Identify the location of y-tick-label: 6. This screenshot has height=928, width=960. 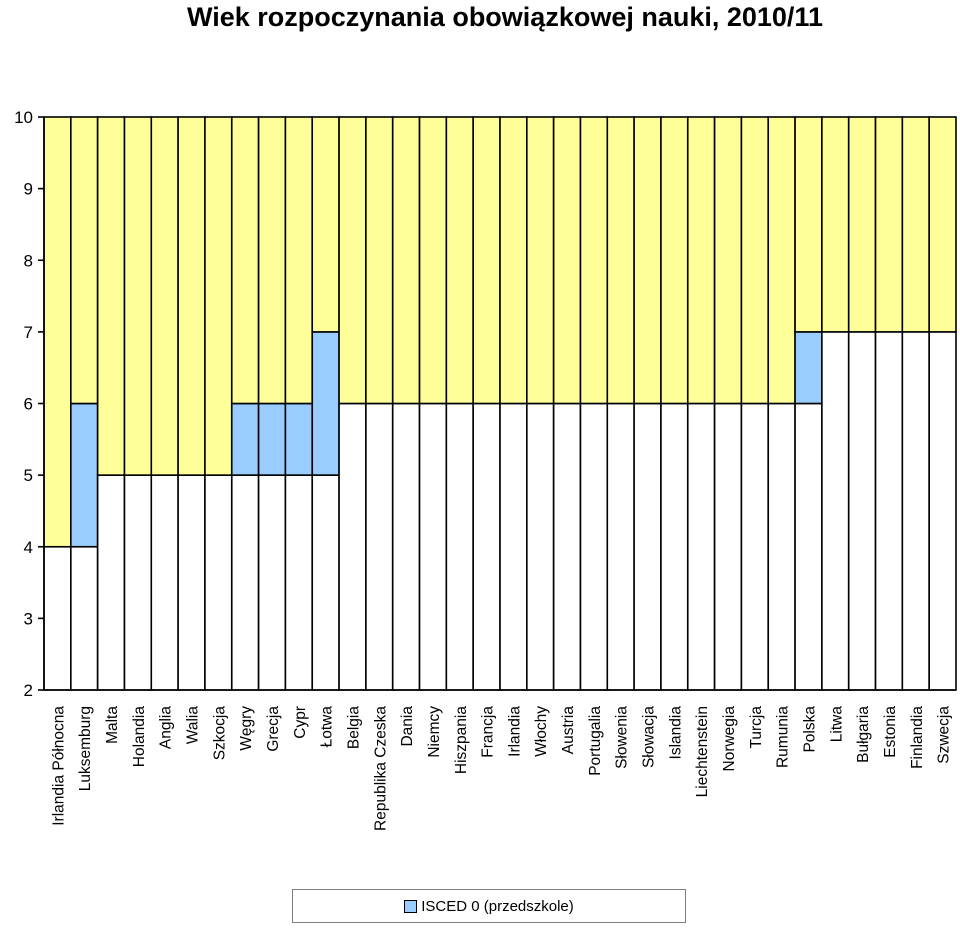
(28, 404).